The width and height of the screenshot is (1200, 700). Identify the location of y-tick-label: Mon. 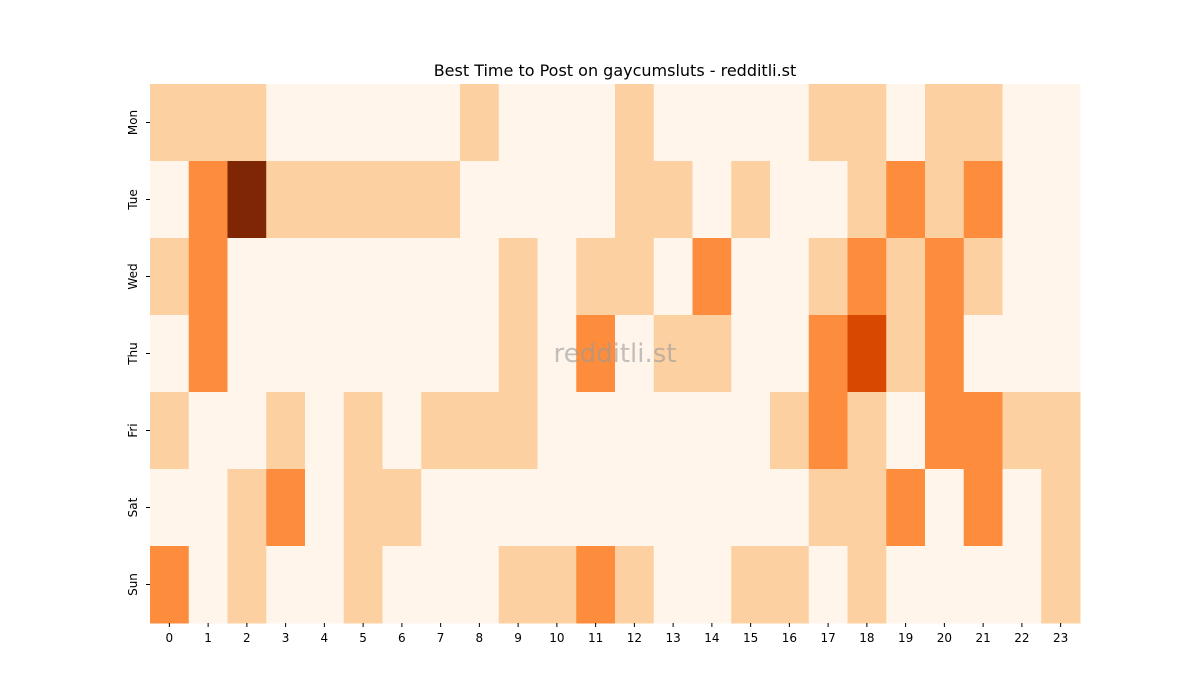
(133, 122).